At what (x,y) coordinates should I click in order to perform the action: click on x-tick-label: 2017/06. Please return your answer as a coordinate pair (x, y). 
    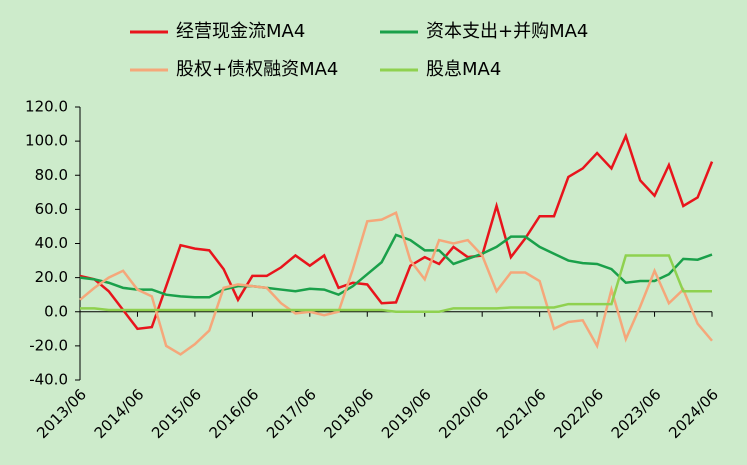
    Looking at the image, I should click on (291, 413).